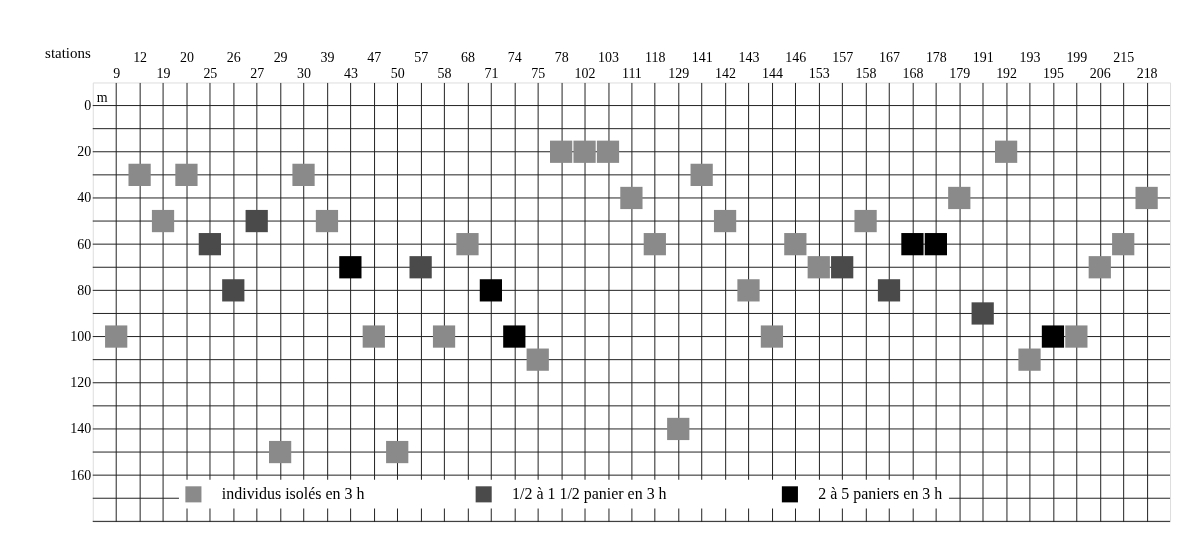  What do you see at coordinates (679, 73) in the screenshot?
I see `x-tick-label: 129` at bounding box center [679, 73].